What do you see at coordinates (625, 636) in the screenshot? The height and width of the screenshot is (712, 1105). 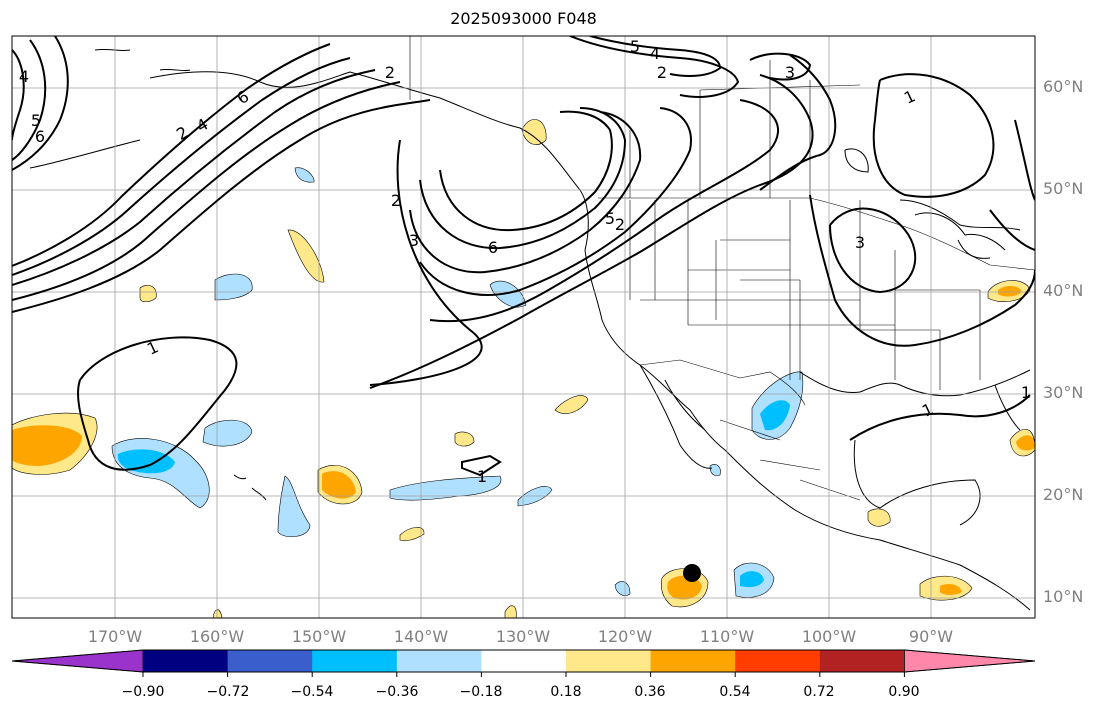 I see `lon-label: 120°W` at bounding box center [625, 636].